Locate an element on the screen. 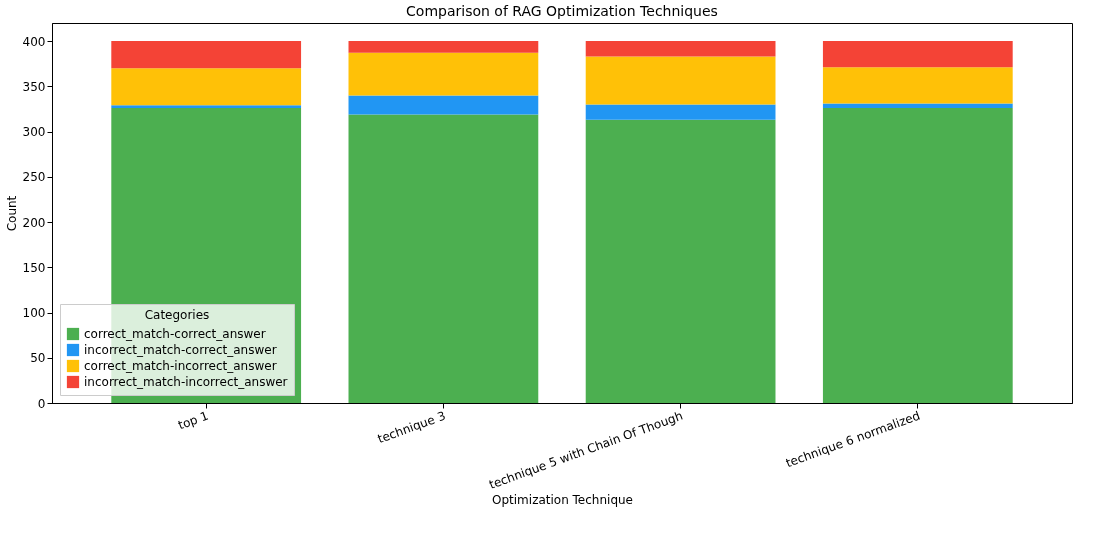 This screenshot has height=547, width=1104. x-axis-title: Optimization Technique is located at coordinates (562, 499).